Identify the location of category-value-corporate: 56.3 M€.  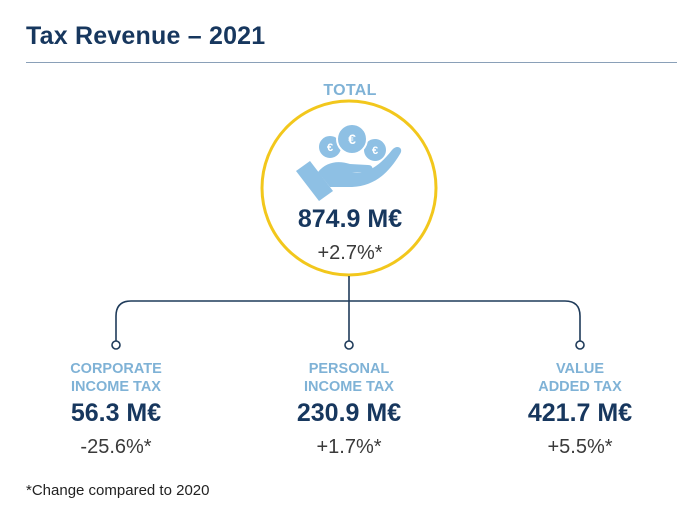
(116, 413).